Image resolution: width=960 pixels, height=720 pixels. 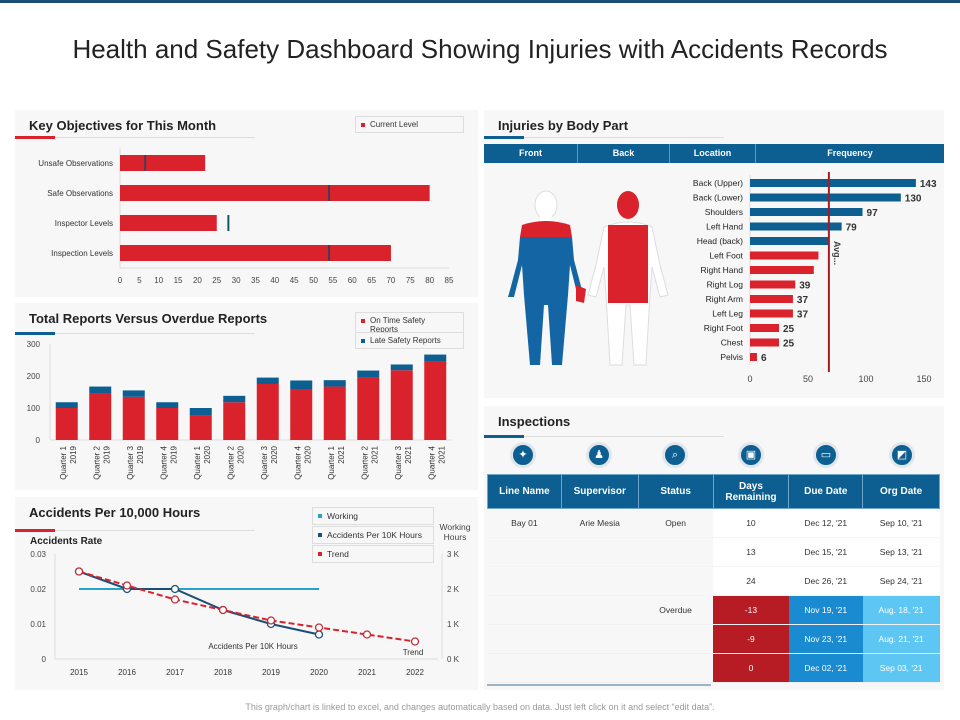 What do you see at coordinates (808, 379) in the screenshot?
I see `x-tick-label: 50` at bounding box center [808, 379].